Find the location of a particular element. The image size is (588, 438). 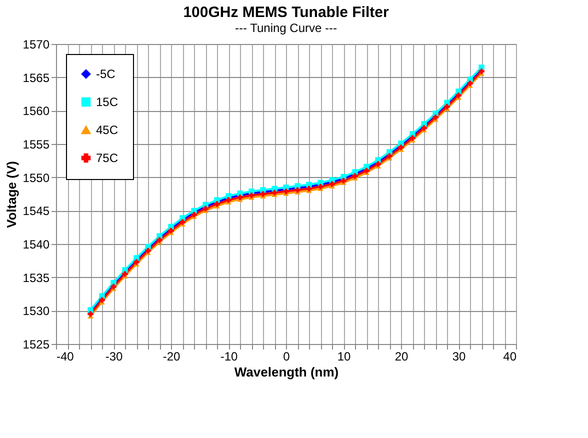

x-tick-label: 0 is located at coordinates (286, 357).